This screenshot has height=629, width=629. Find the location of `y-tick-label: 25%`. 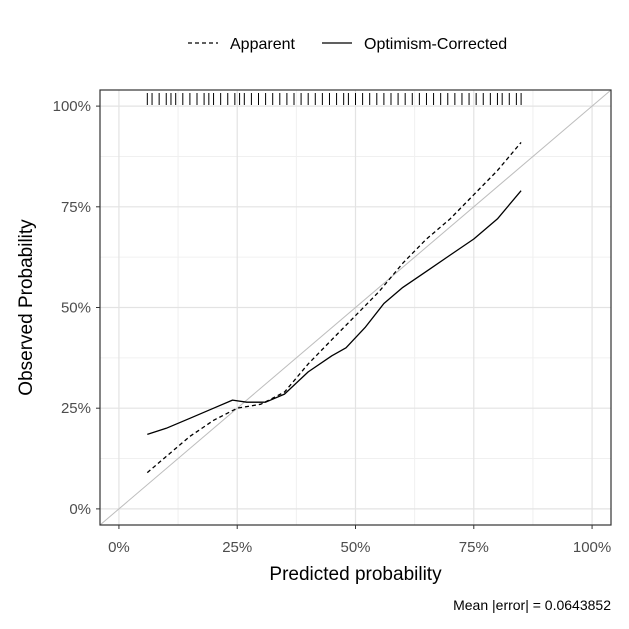

y-tick-label: 25% is located at coordinates (76, 408).